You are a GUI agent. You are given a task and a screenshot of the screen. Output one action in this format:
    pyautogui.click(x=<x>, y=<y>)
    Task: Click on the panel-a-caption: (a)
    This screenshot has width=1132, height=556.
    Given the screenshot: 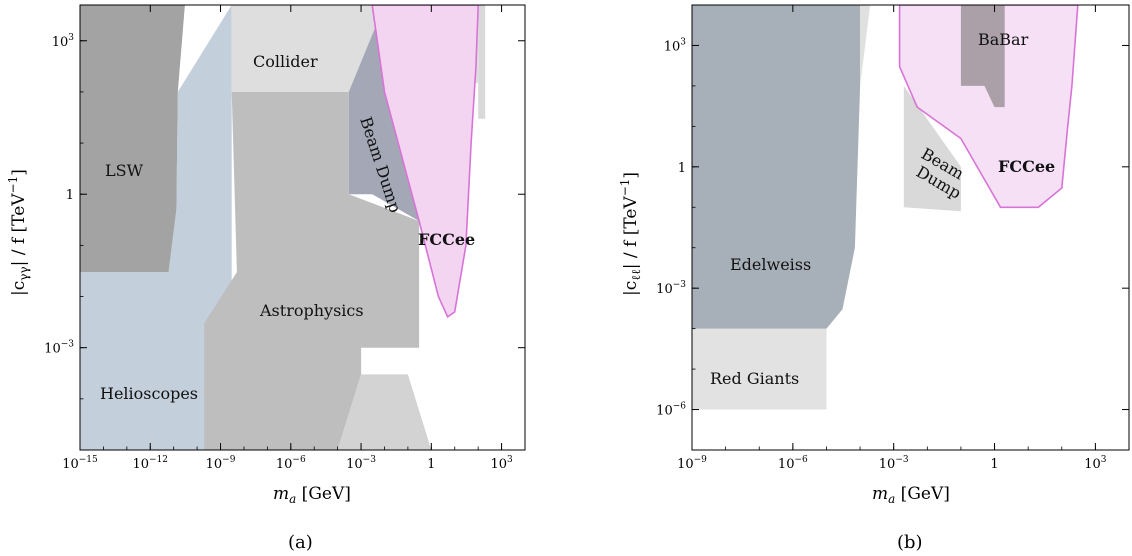 What is the action you would take?
    pyautogui.click(x=300, y=542)
    